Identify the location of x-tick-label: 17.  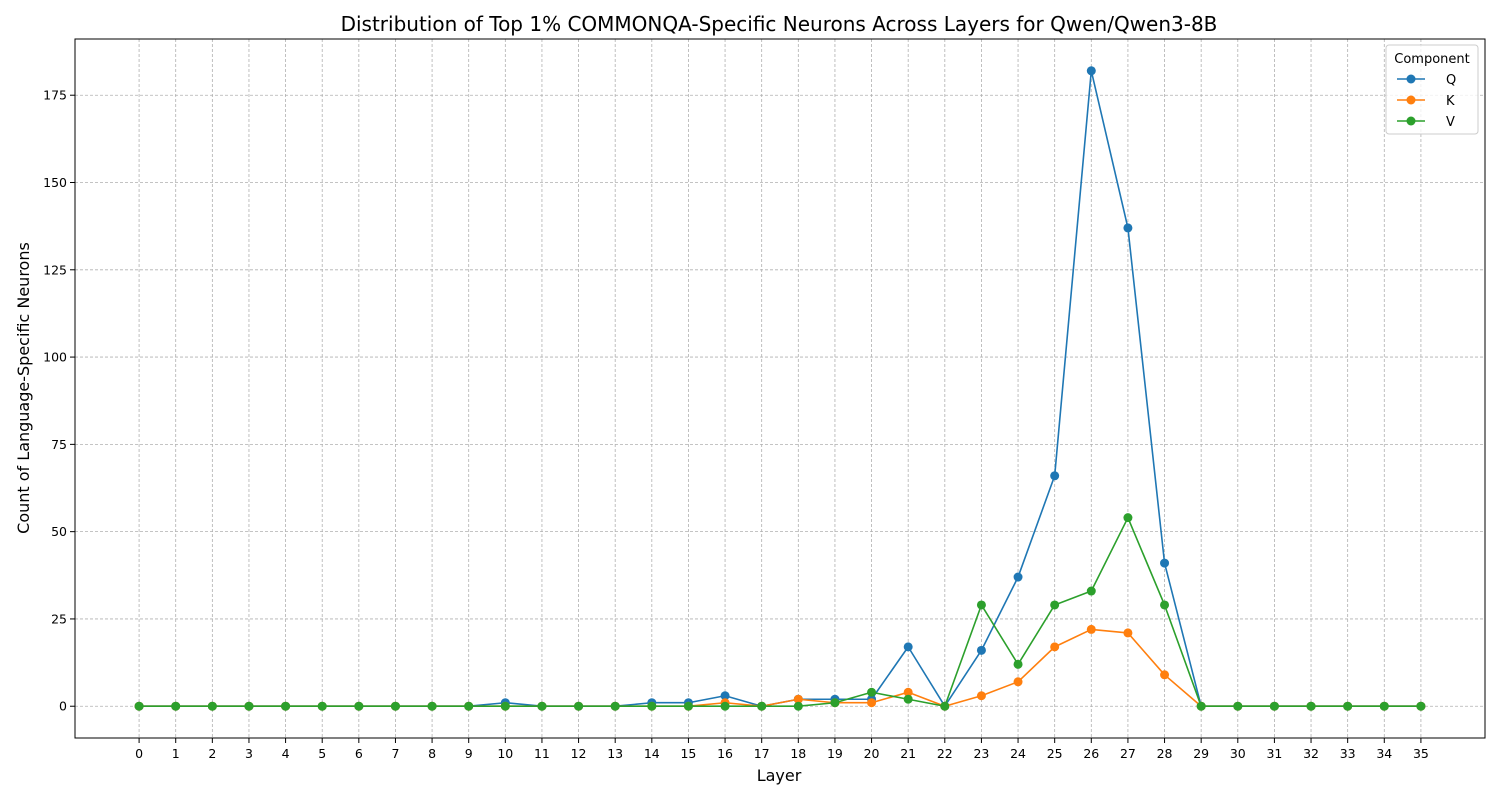
(762, 753).